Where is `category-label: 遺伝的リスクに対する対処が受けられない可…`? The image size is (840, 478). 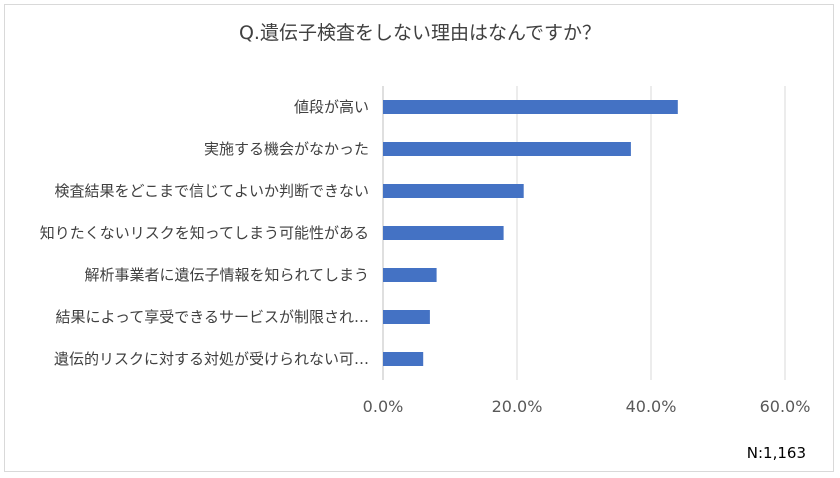 category-label: 遺伝的リスクに対する対処が受けられない可… is located at coordinates (211, 359).